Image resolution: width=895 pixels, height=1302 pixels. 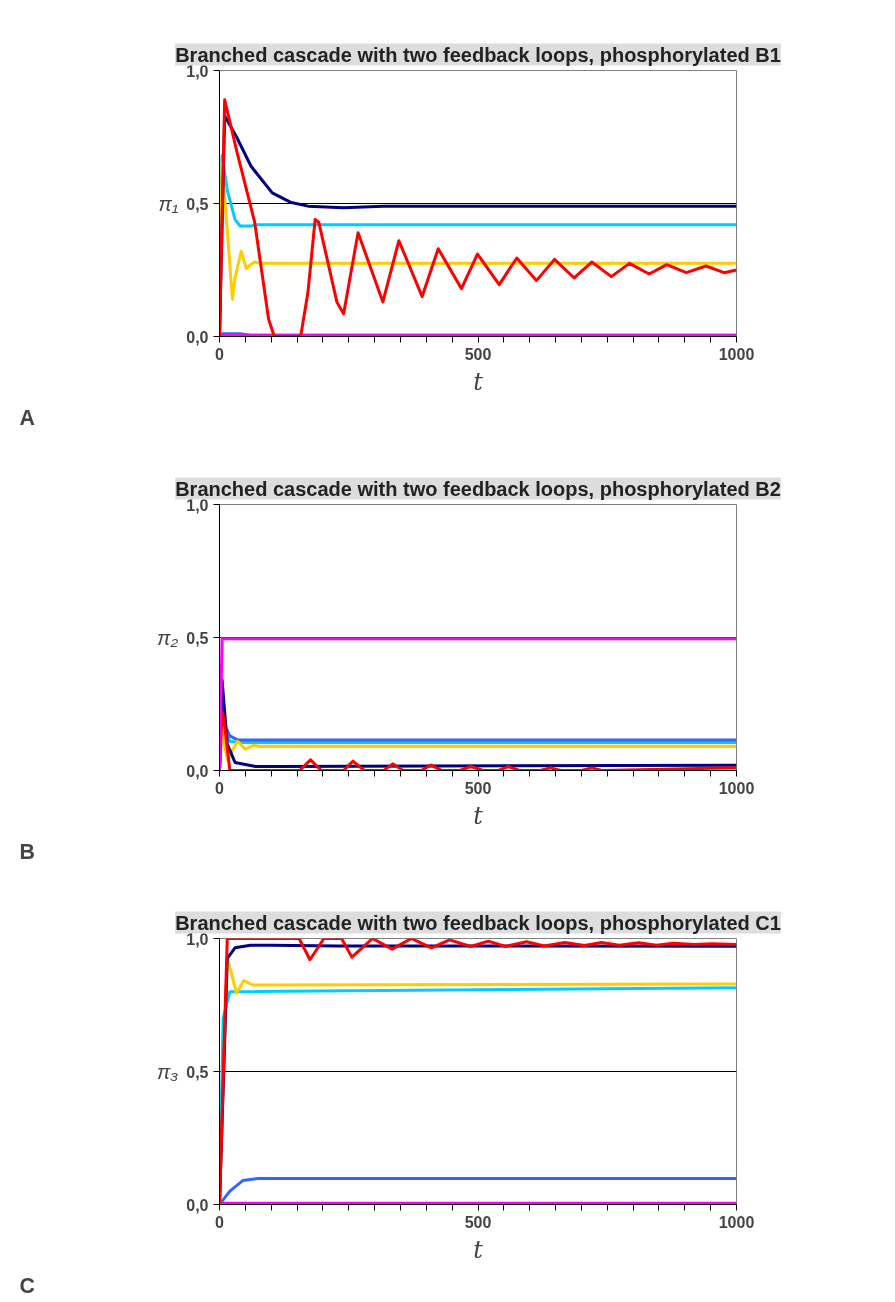 I want to click on text: A, so click(x=27, y=417).